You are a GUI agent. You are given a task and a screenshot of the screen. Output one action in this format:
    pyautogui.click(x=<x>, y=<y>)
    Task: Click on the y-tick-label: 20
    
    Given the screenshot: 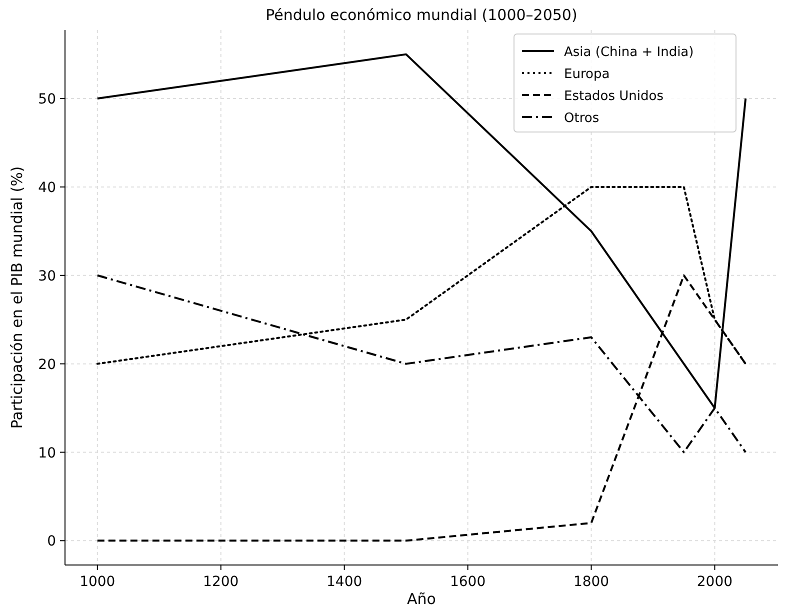 What is the action you would take?
    pyautogui.click(x=47, y=364)
    